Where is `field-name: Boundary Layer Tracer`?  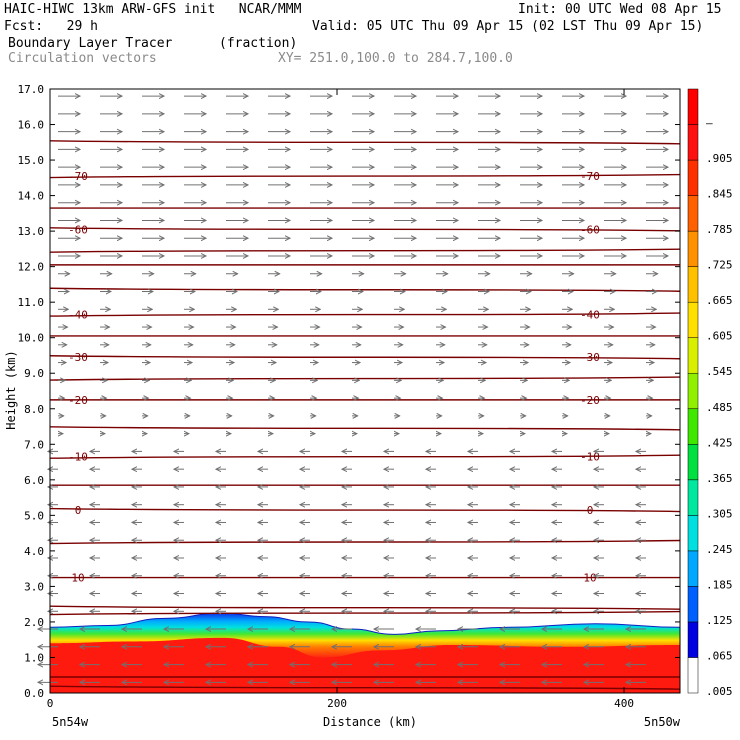
field-name: Boundary Layer Tracer is located at coordinates (90, 43).